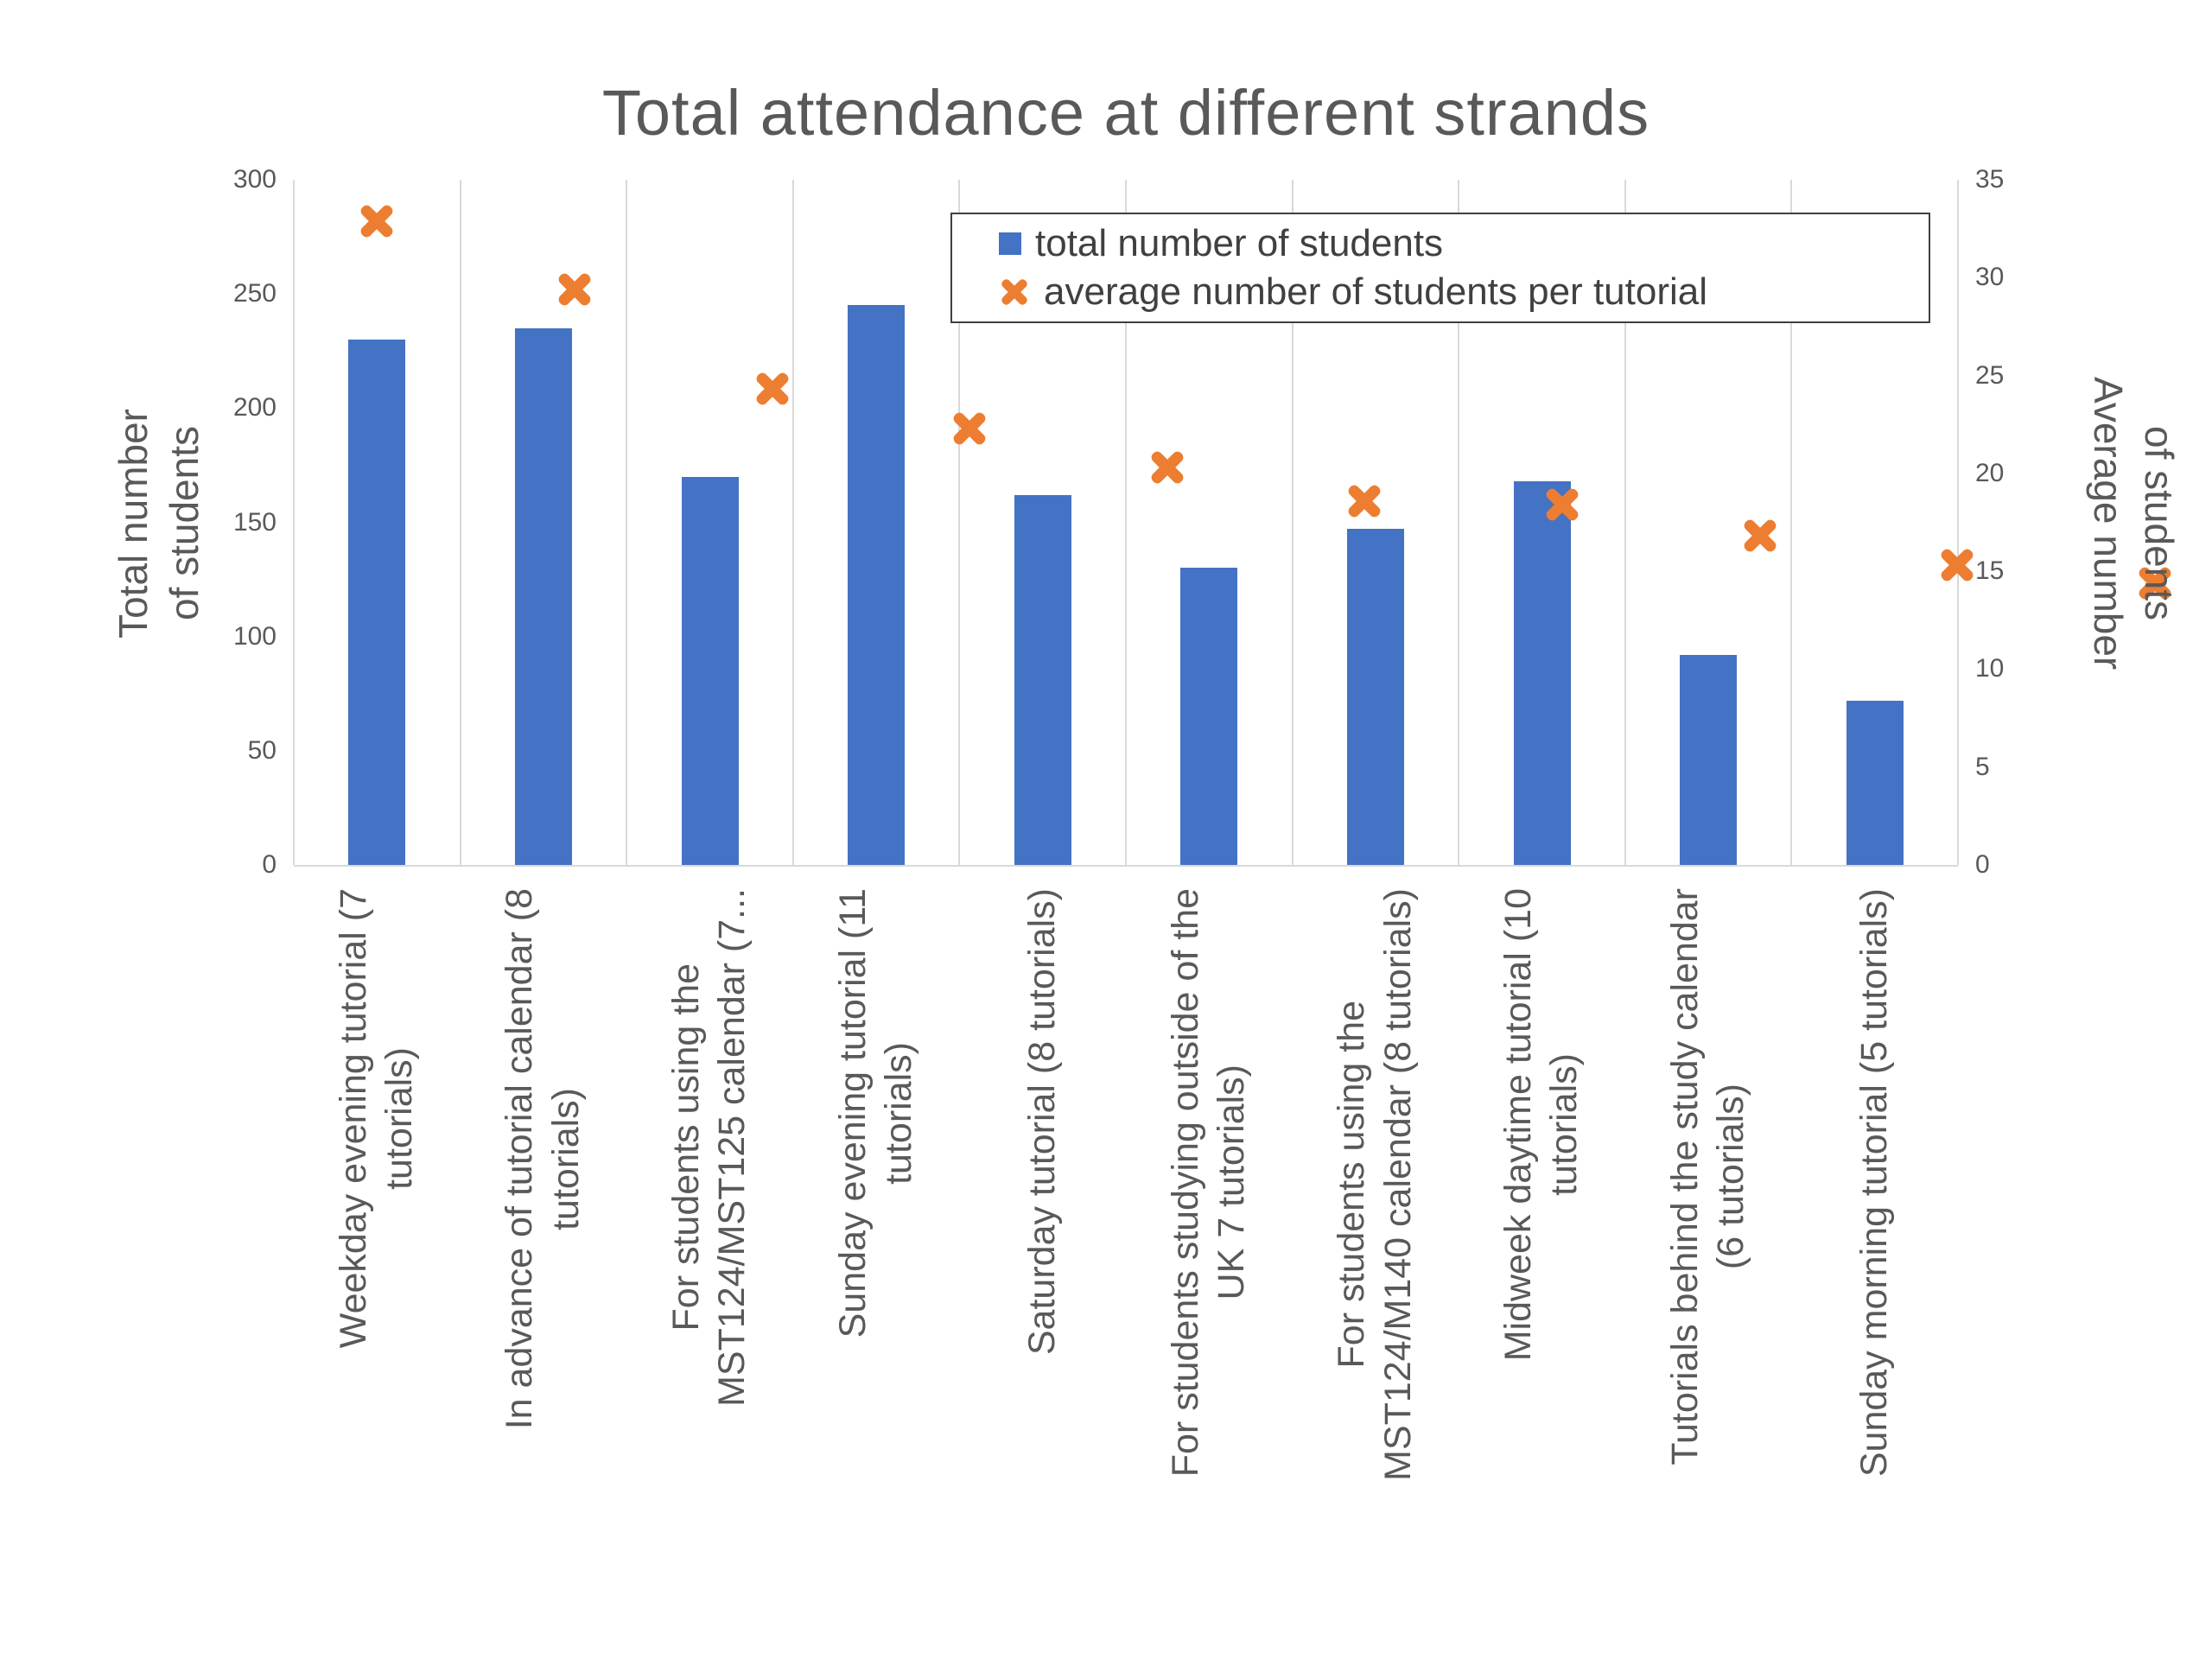 This screenshot has width=2212, height=1659. Describe the element at coordinates (254, 179) in the screenshot. I see `left-tick-label: 300` at that location.